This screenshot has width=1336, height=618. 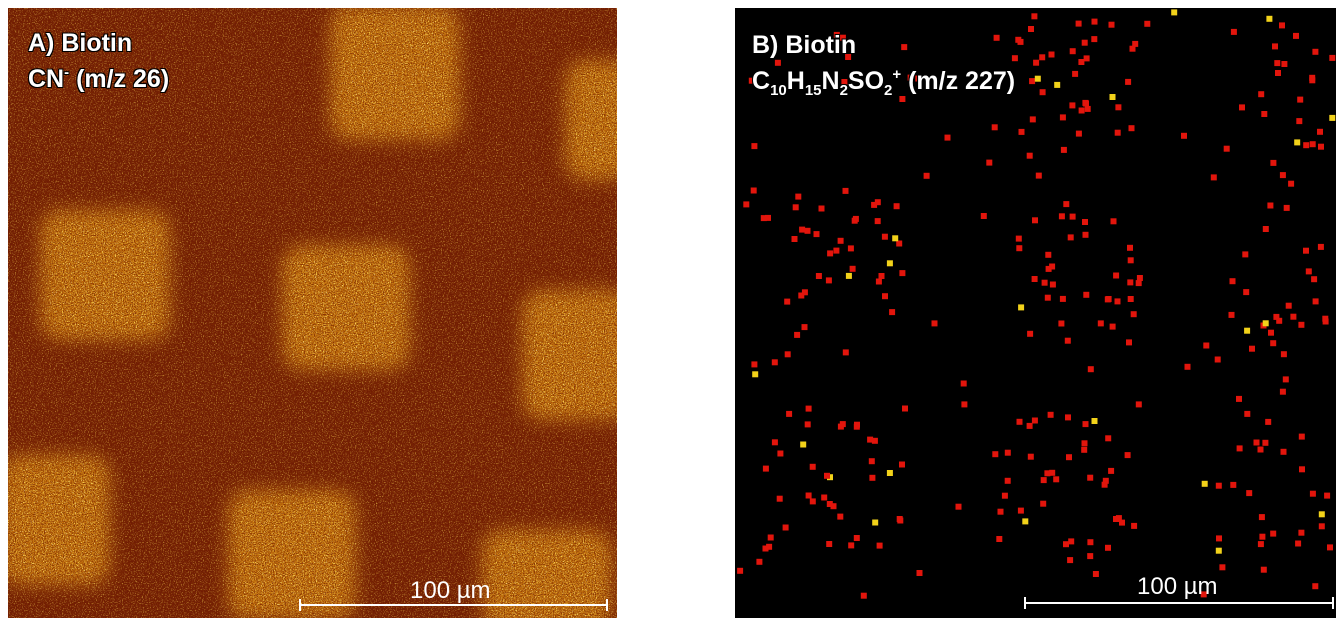 I want to click on ion-base: H, so click(x=795, y=81).